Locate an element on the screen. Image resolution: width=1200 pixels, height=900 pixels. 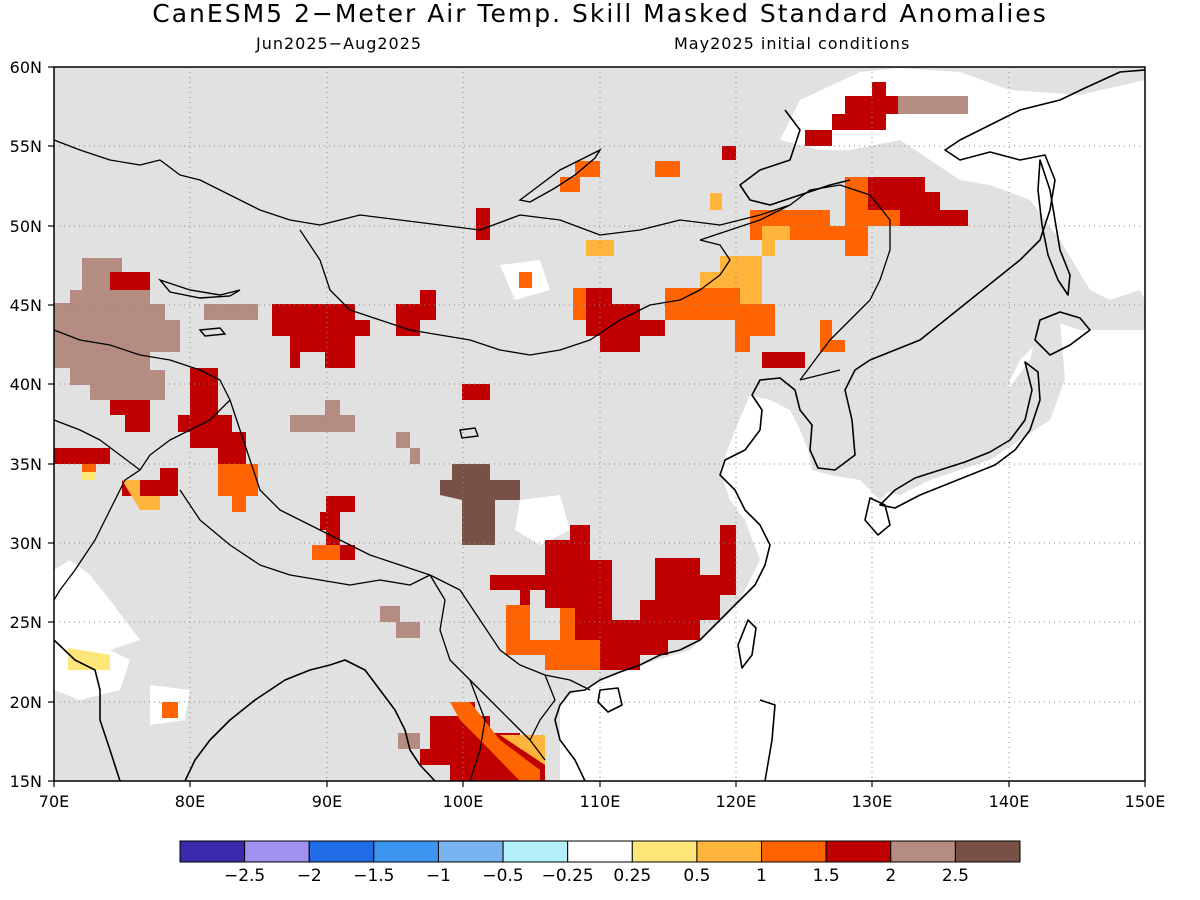
lon-label: 100E is located at coordinates (463, 801).